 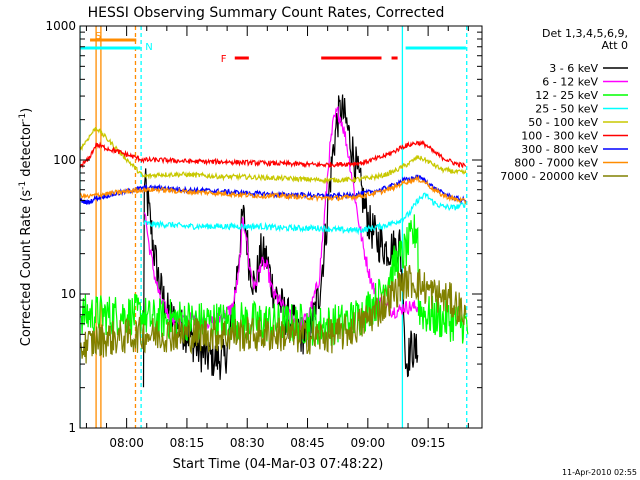 I want to click on x-tick-label: 09:15, so click(x=428, y=443).